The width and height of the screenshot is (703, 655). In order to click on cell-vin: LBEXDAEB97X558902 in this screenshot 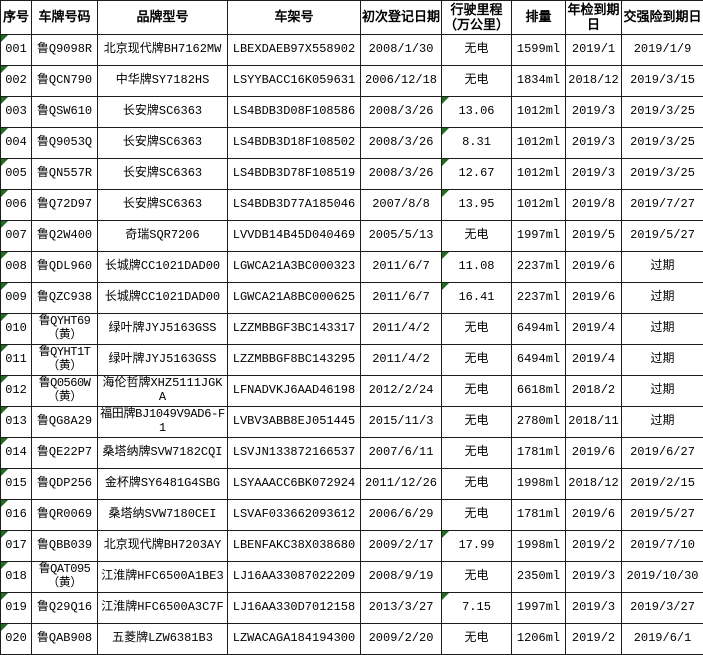, I will do `click(294, 50)`.